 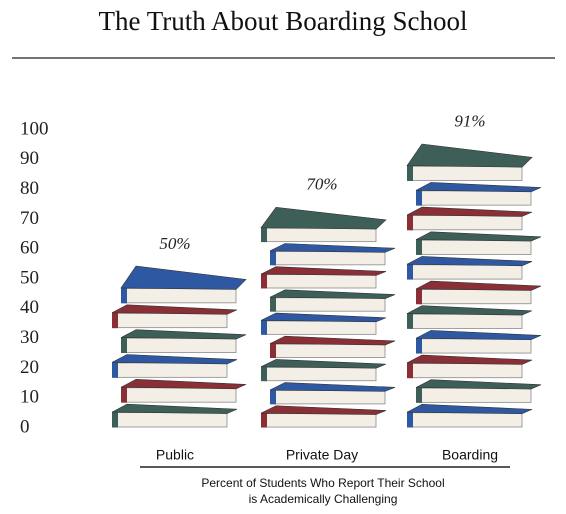 What do you see at coordinates (321, 183) in the screenshot?
I see `value-label: 70%` at bounding box center [321, 183].